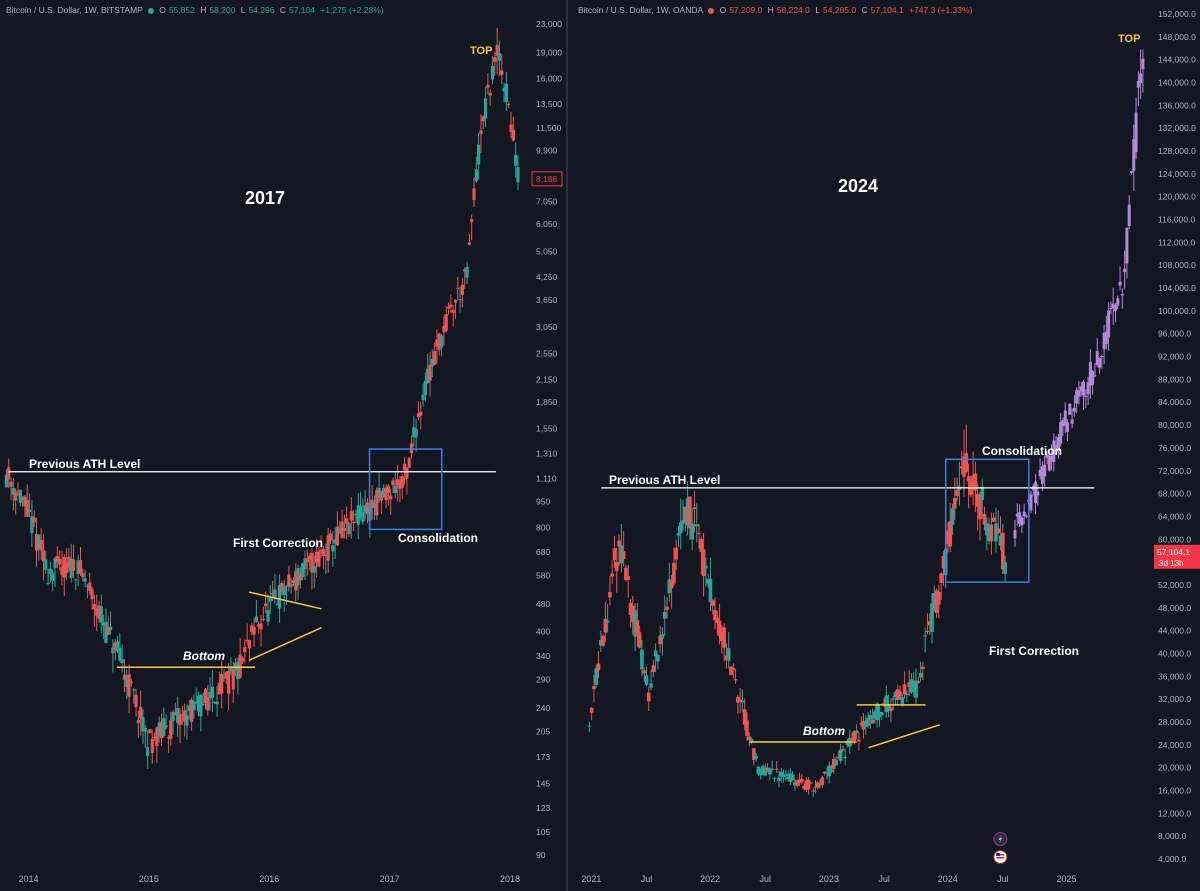 The height and width of the screenshot is (891, 1200). I want to click on y-tick-label: 16,000.0, so click(1174, 790).